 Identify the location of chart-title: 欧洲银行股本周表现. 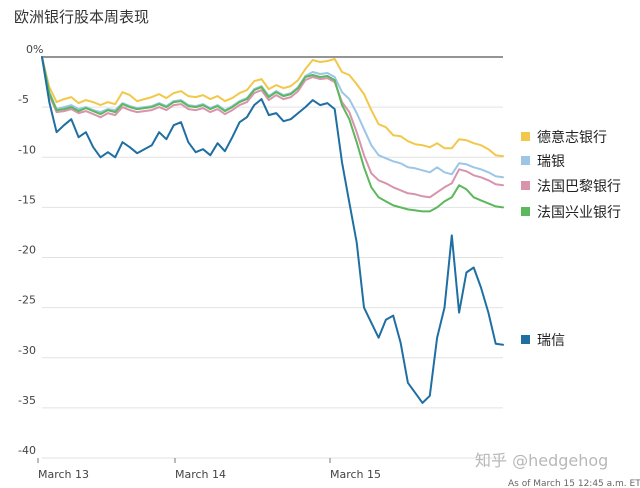
(82, 17).